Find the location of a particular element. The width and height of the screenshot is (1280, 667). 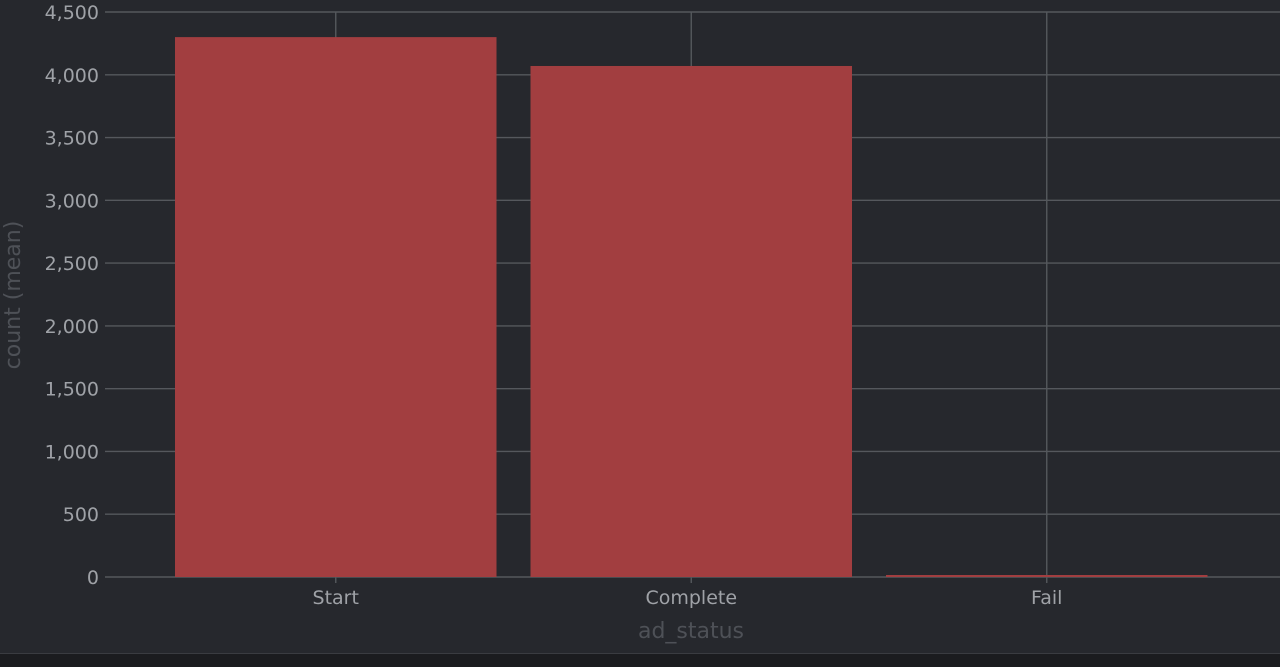

y-tick-label: 4,500 is located at coordinates (72, 13).